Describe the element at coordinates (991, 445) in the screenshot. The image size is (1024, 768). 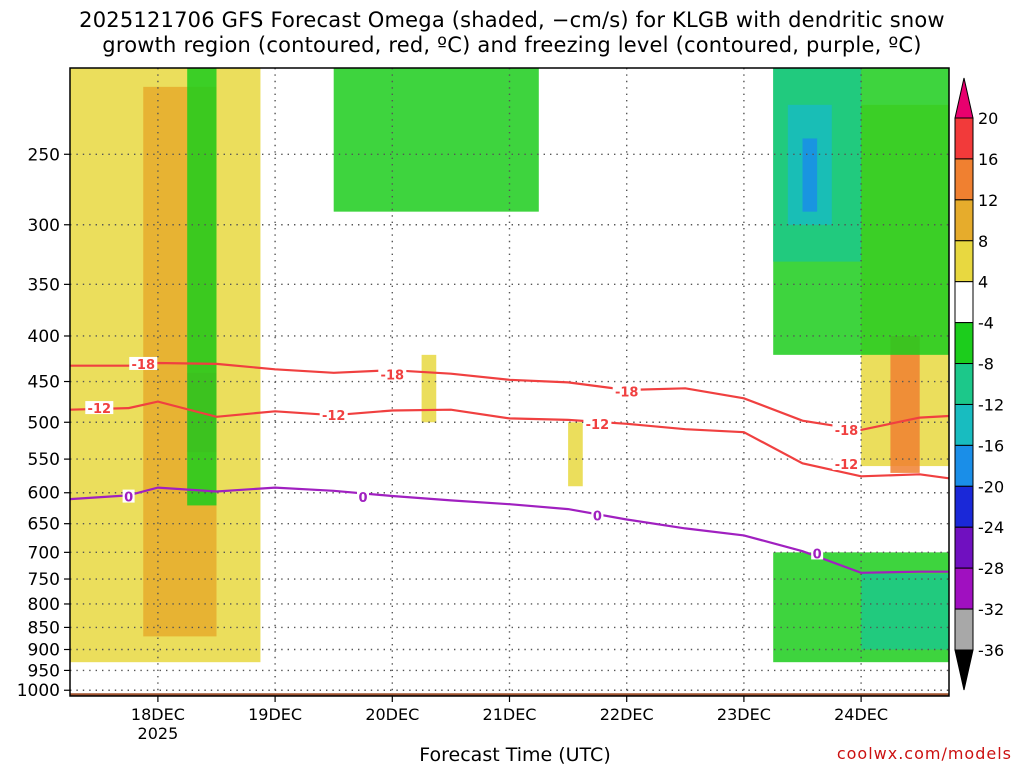
I see `colorbar-label: -16` at that location.